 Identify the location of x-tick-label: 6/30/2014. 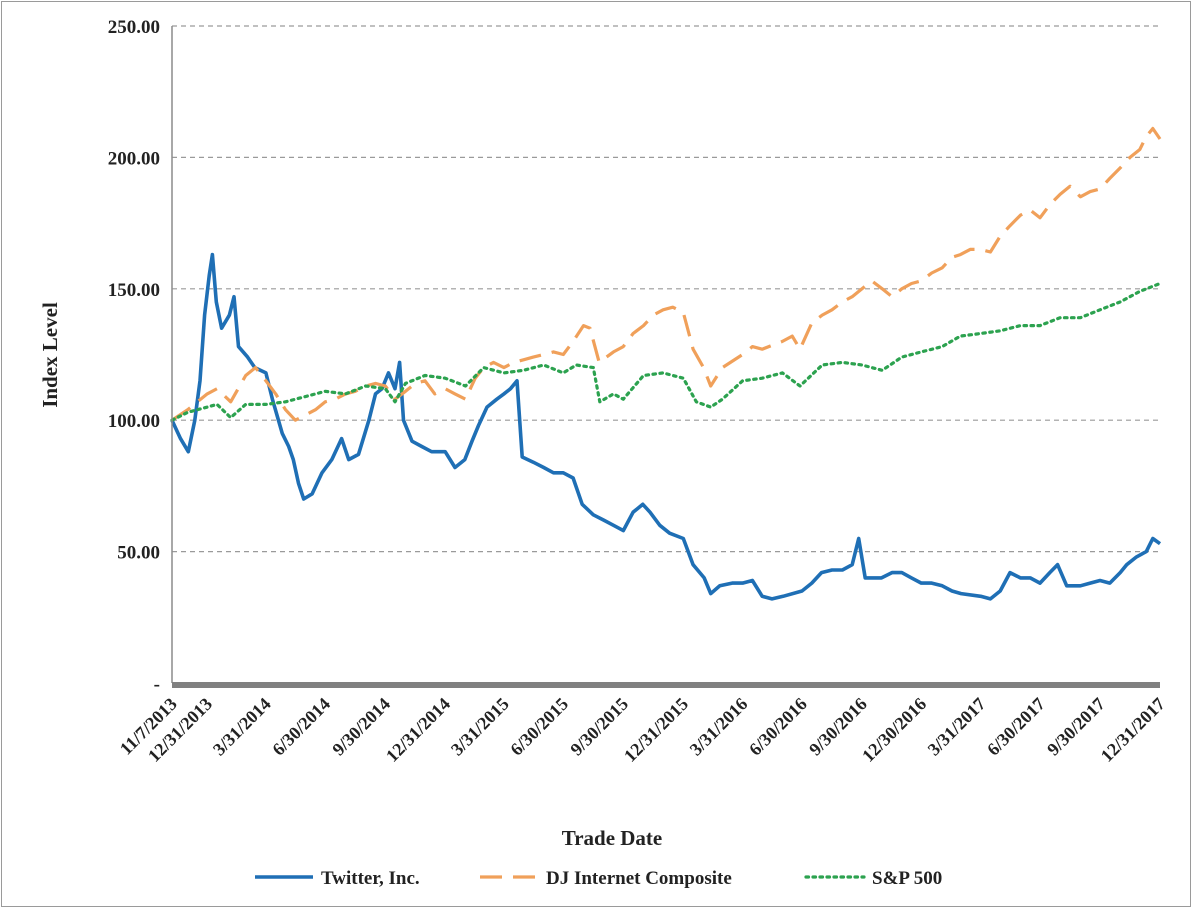
(301, 727).